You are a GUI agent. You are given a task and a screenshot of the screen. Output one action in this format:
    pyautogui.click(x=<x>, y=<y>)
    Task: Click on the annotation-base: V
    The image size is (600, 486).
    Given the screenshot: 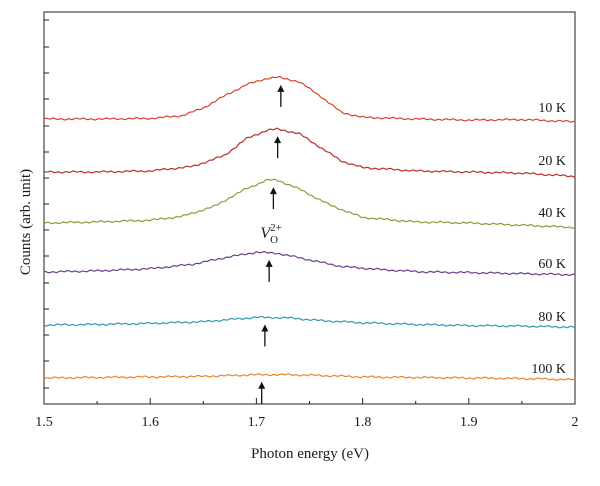 What is the action you would take?
    pyautogui.click(x=266, y=233)
    